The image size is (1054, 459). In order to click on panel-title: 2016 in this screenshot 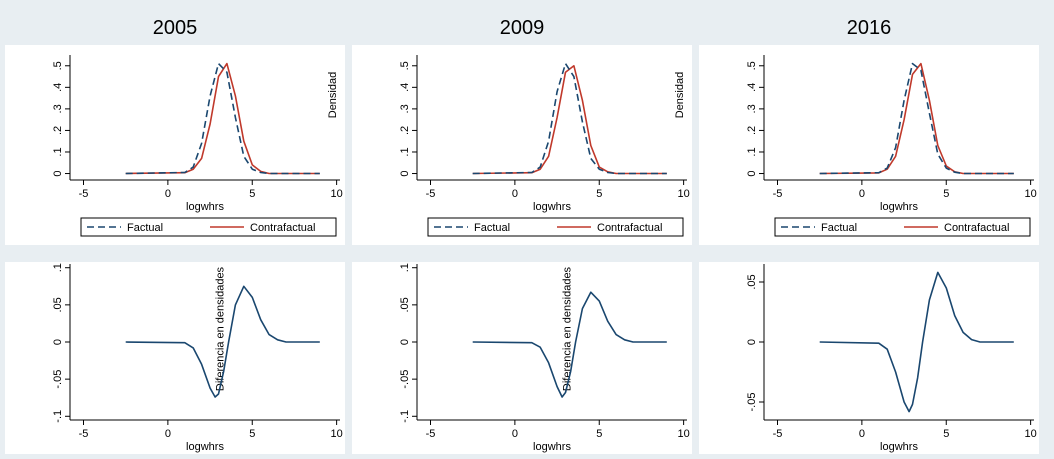, I will do `click(869, 28)`.